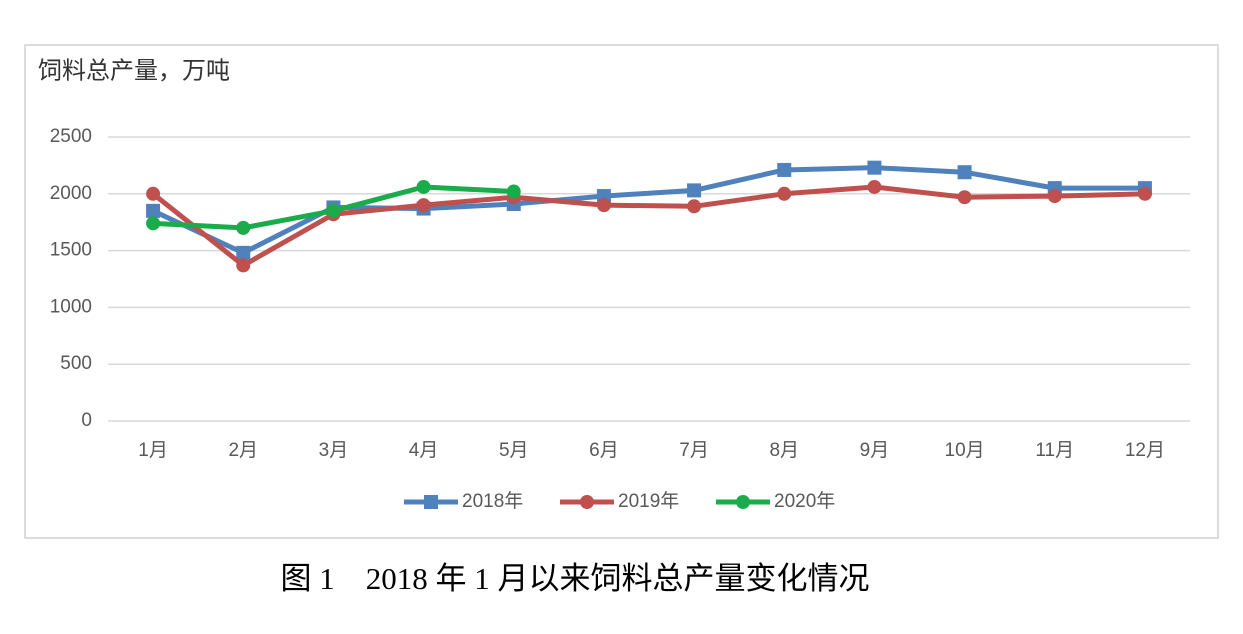 The image size is (1243, 634). I want to click on x-tick-label: 1月, so click(153, 450).